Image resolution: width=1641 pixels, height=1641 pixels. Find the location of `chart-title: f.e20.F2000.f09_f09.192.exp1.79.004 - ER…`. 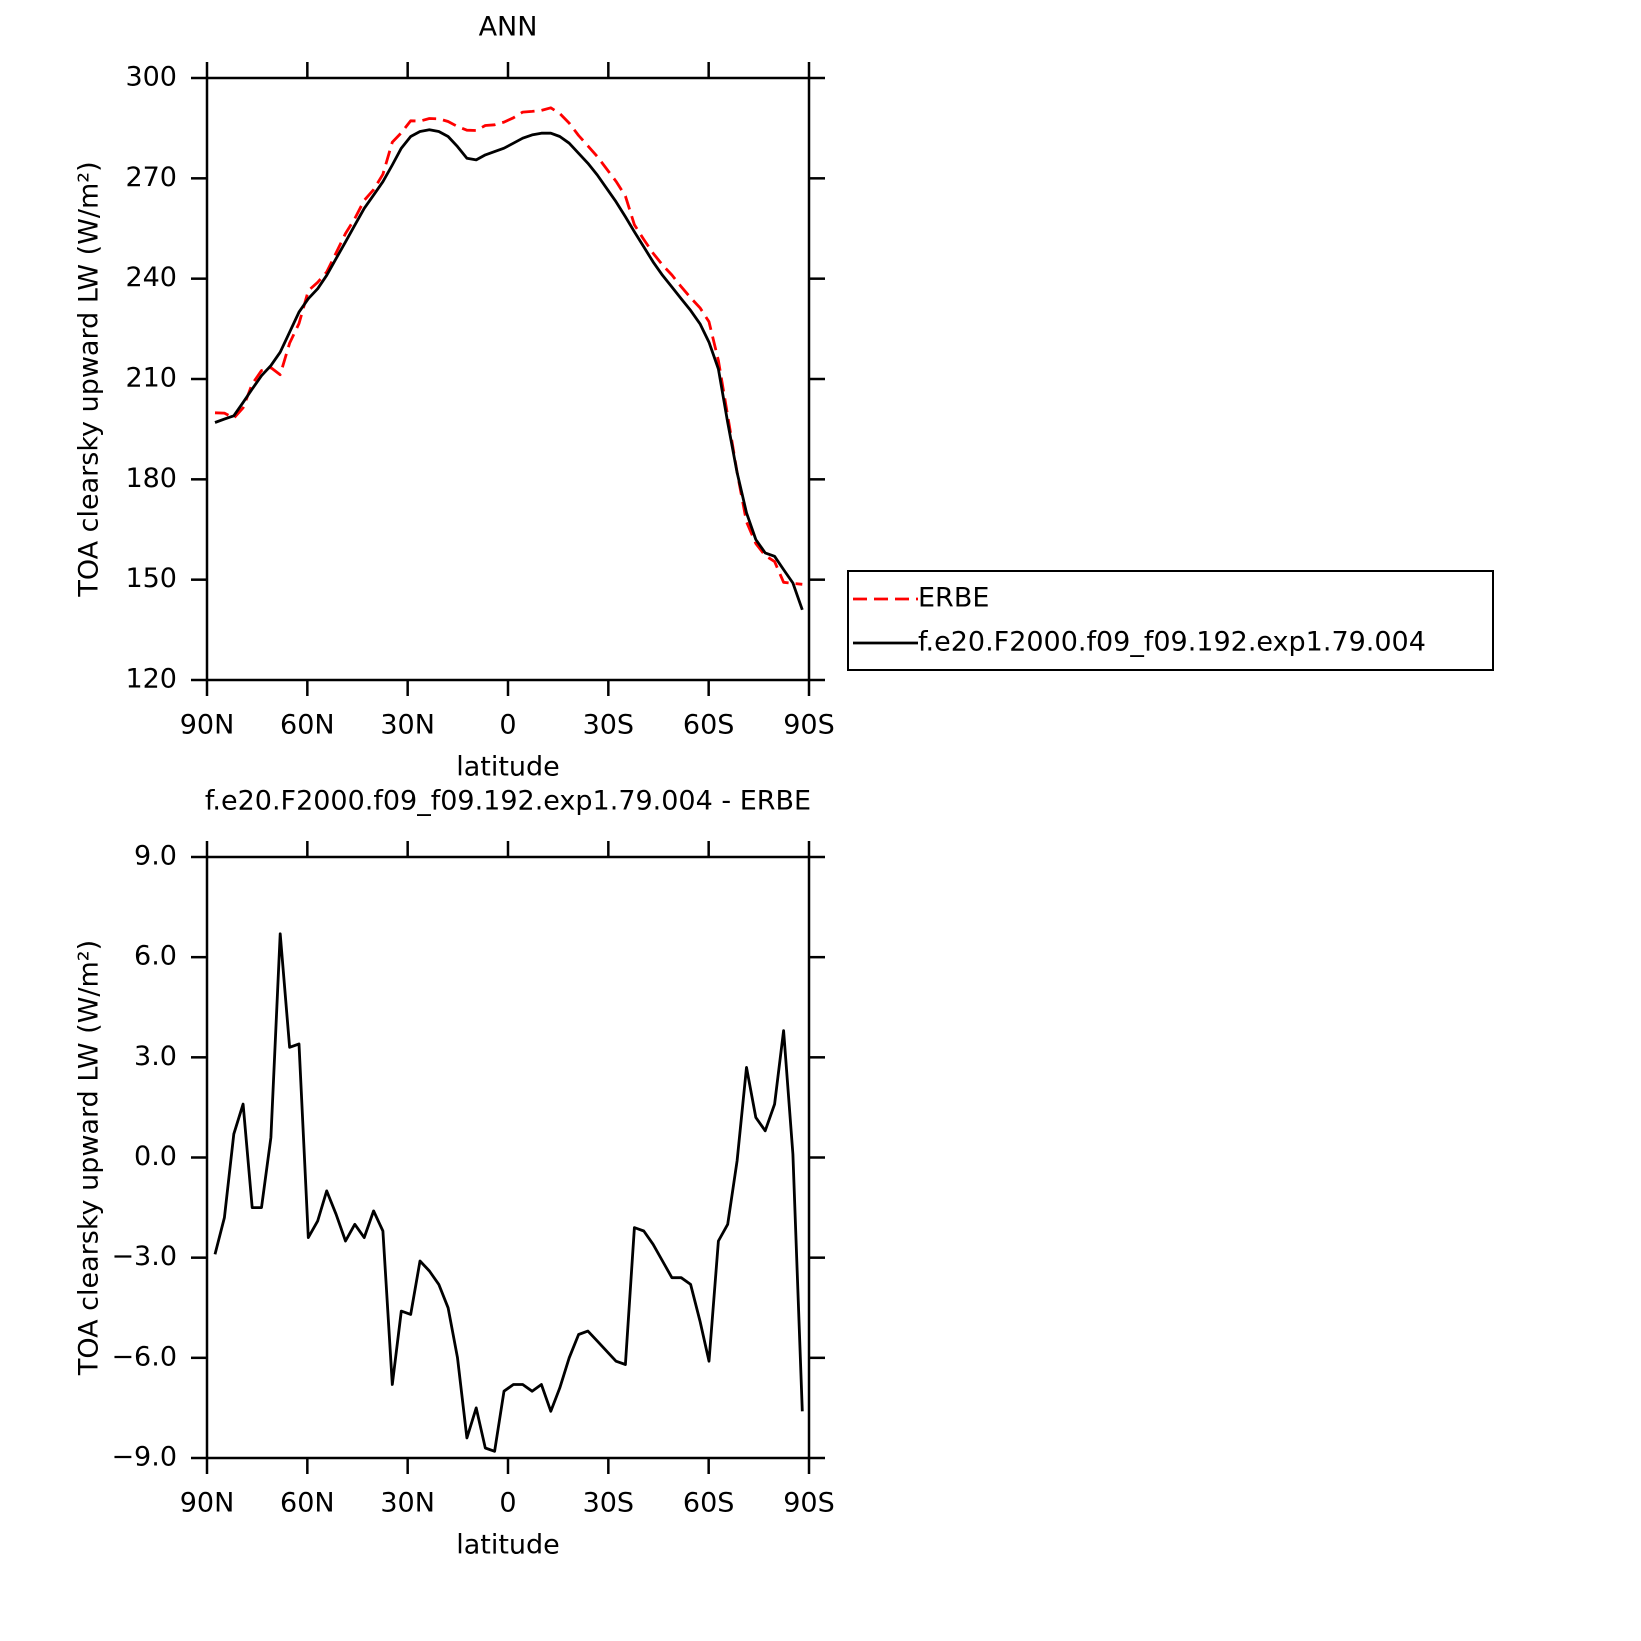

chart-title: f.e20.F2000.f09_f09.192.exp1.79.004 - ER… is located at coordinates (508, 801).